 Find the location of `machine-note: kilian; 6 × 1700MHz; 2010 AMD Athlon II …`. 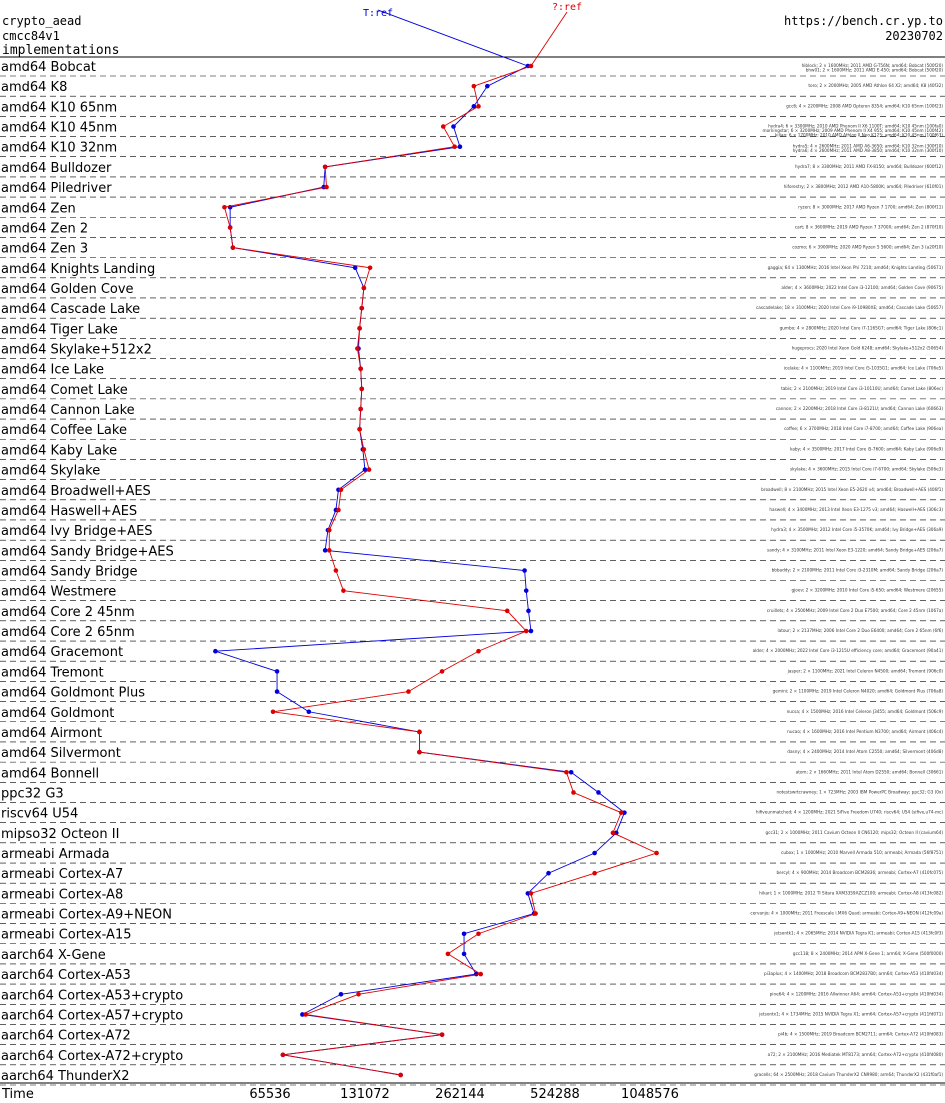

machine-note: kilian; 6 × 1700MHz; 2010 AMD Athlon II … is located at coordinates (859, 134).